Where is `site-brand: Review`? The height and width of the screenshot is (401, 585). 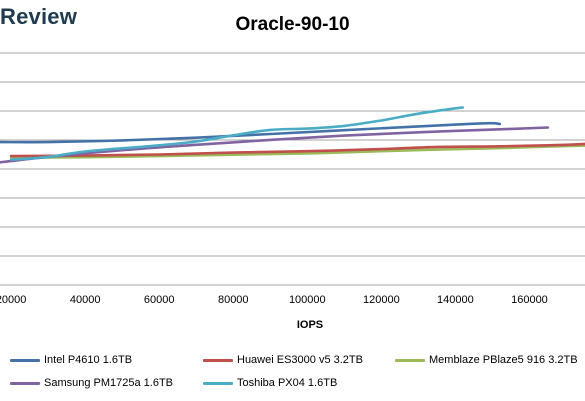 site-brand: Review is located at coordinates (39, 16).